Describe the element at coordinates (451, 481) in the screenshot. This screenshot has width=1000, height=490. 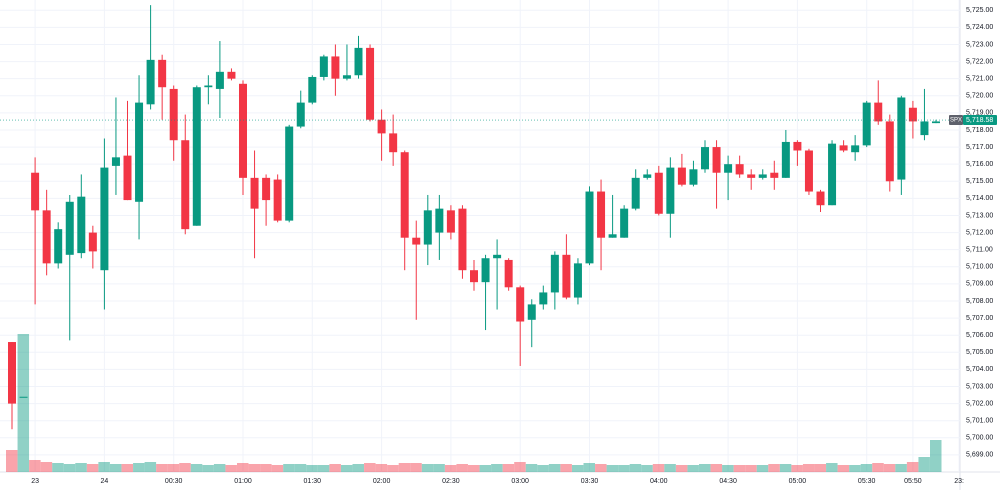
I see `x-tick-label: 02:30` at that location.